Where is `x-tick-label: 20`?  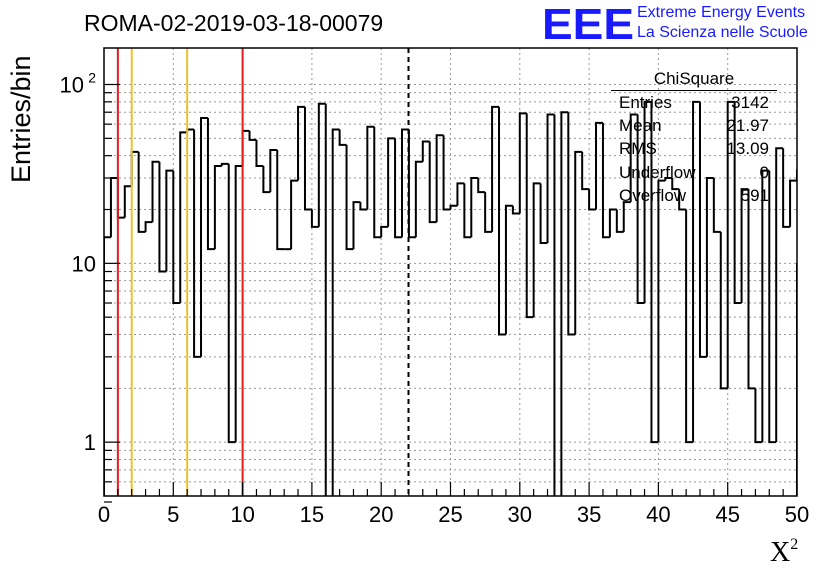 x-tick-label: 20 is located at coordinates (381, 514).